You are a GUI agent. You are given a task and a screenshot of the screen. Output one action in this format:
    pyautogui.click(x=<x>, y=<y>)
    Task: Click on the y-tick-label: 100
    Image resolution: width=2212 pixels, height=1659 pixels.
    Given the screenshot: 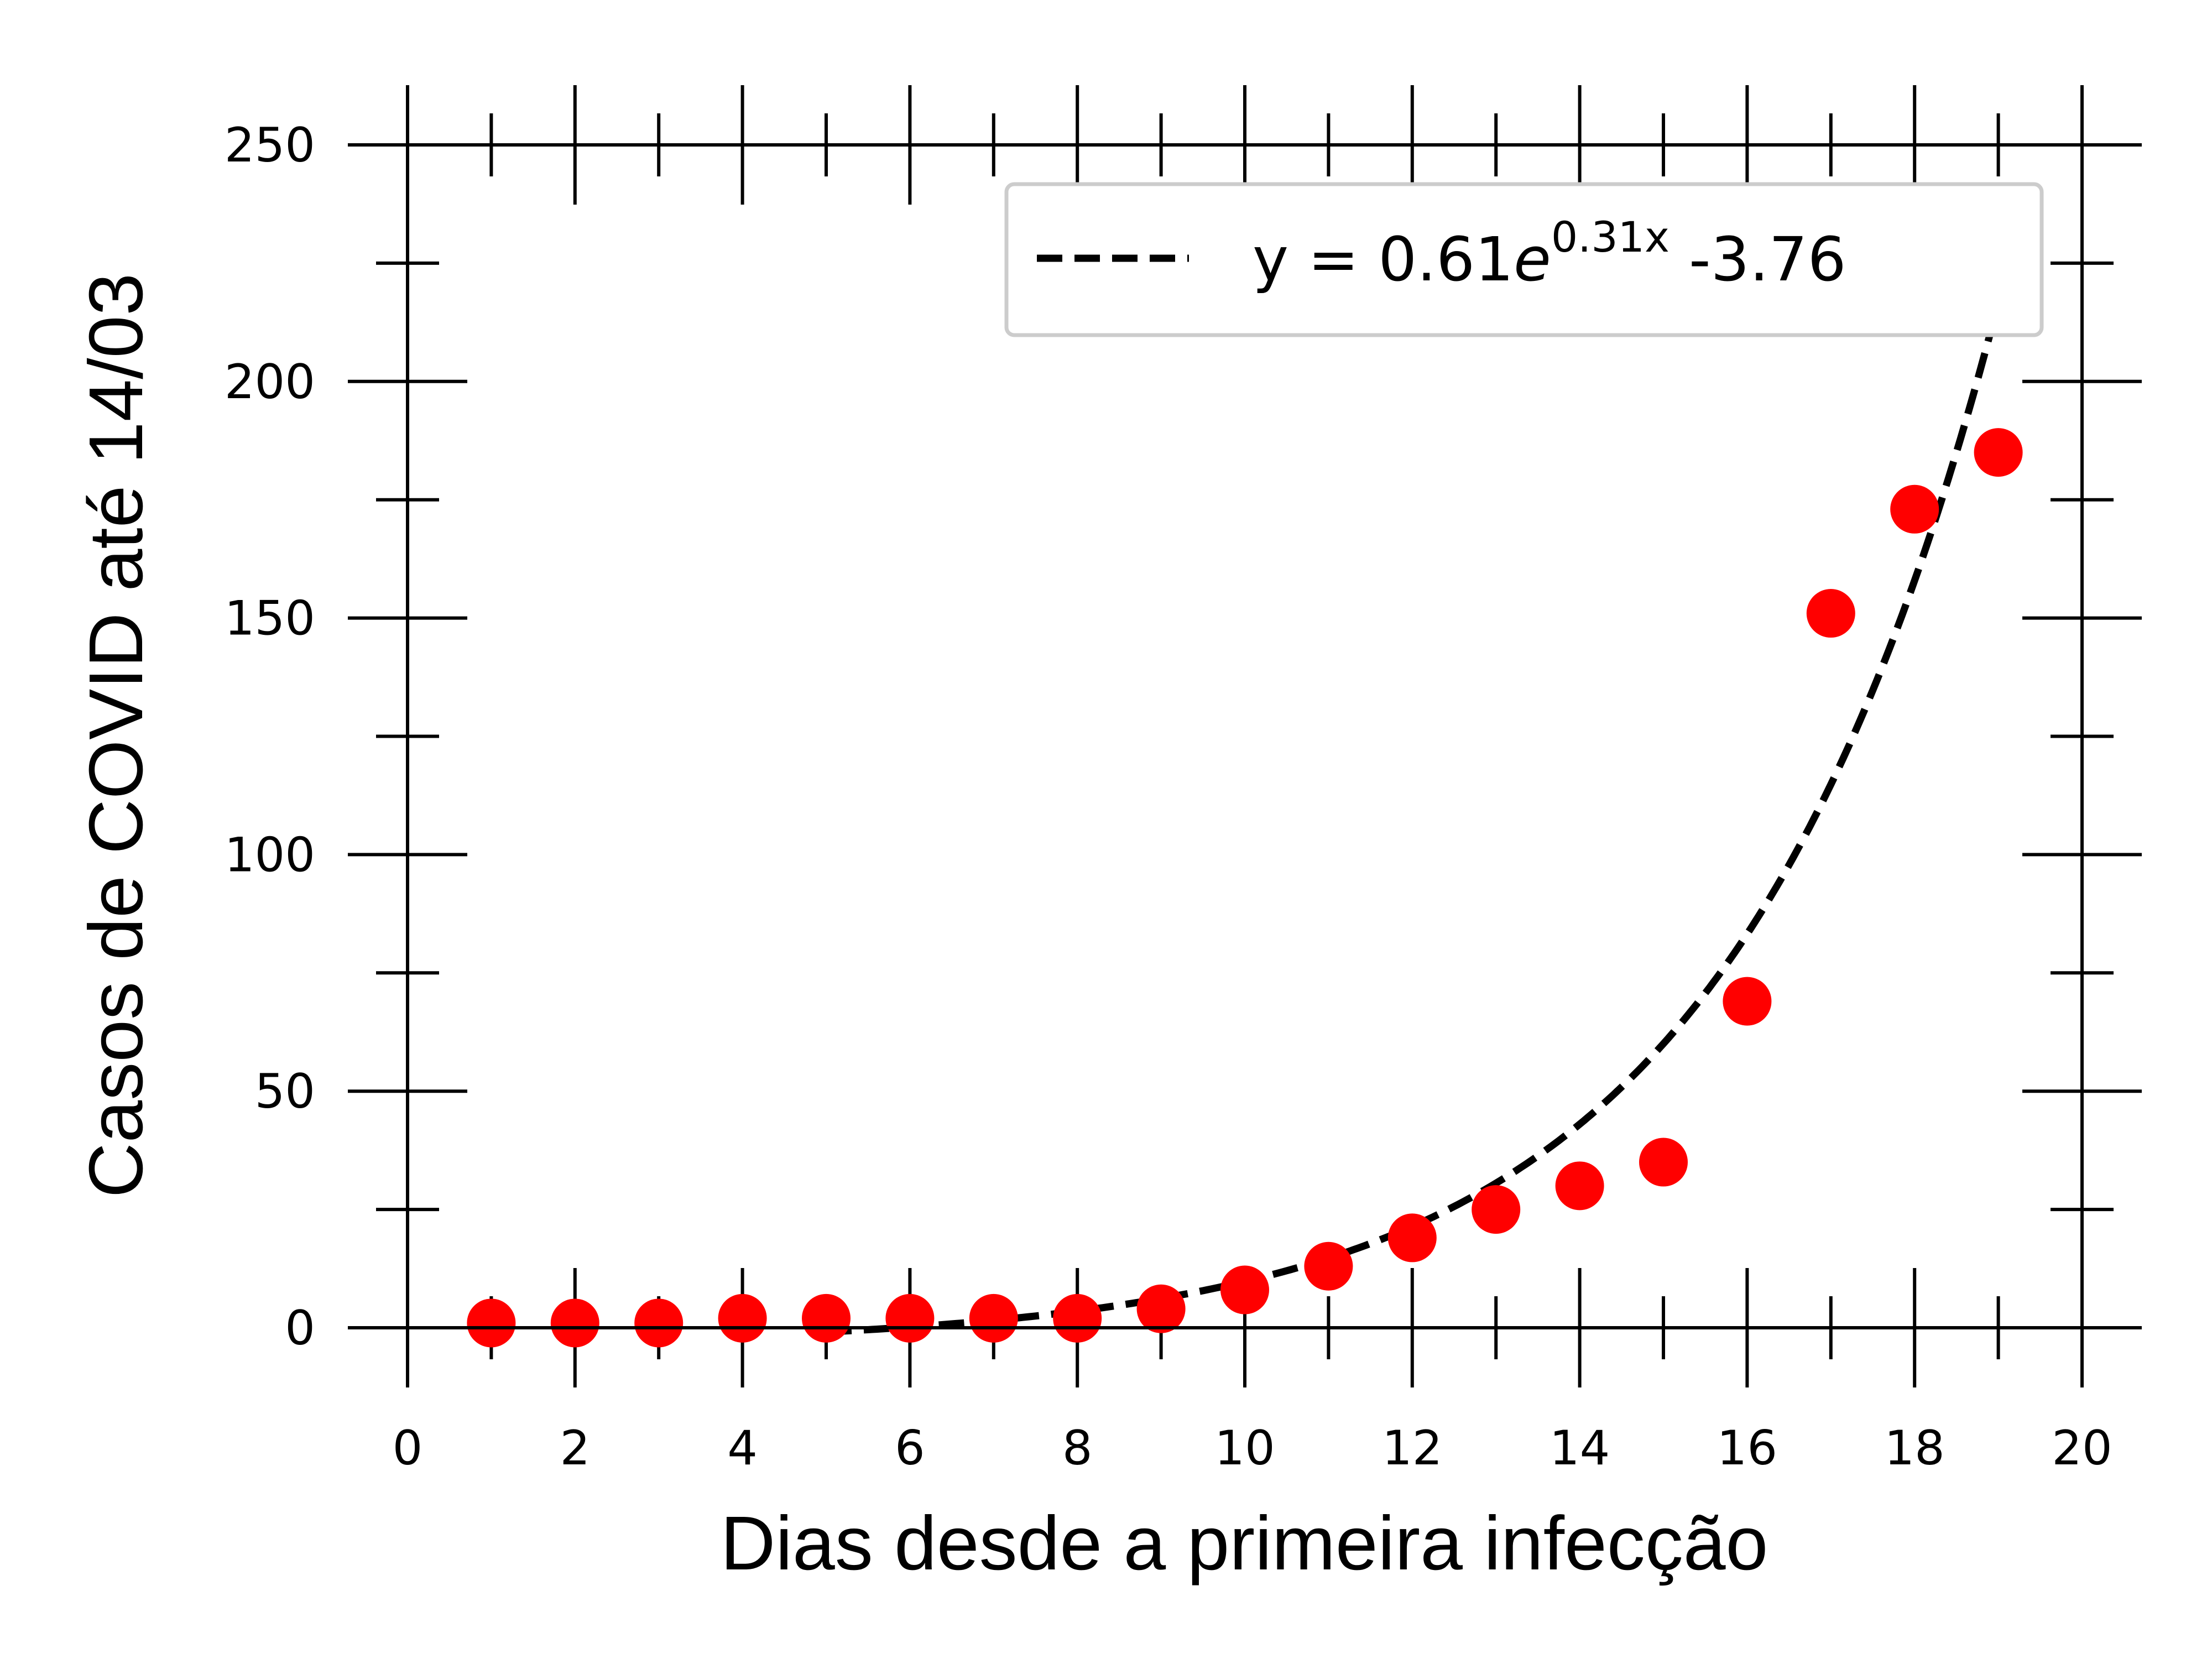 What is the action you would take?
    pyautogui.click(x=270, y=855)
    